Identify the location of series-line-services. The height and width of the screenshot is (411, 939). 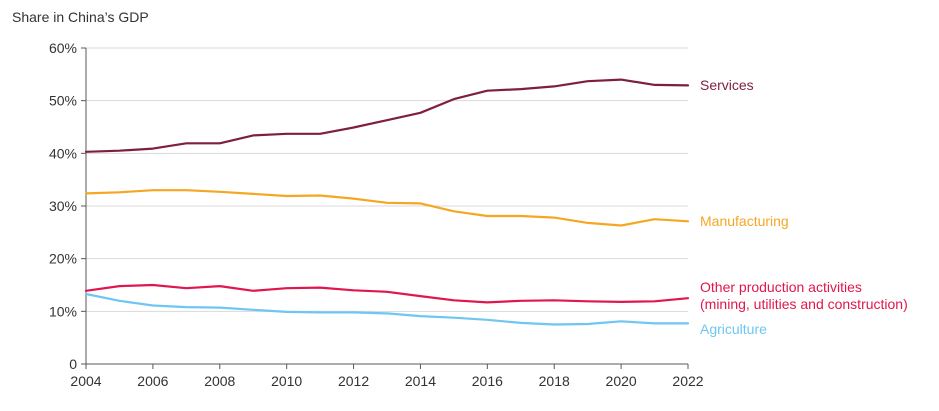
(387, 115).